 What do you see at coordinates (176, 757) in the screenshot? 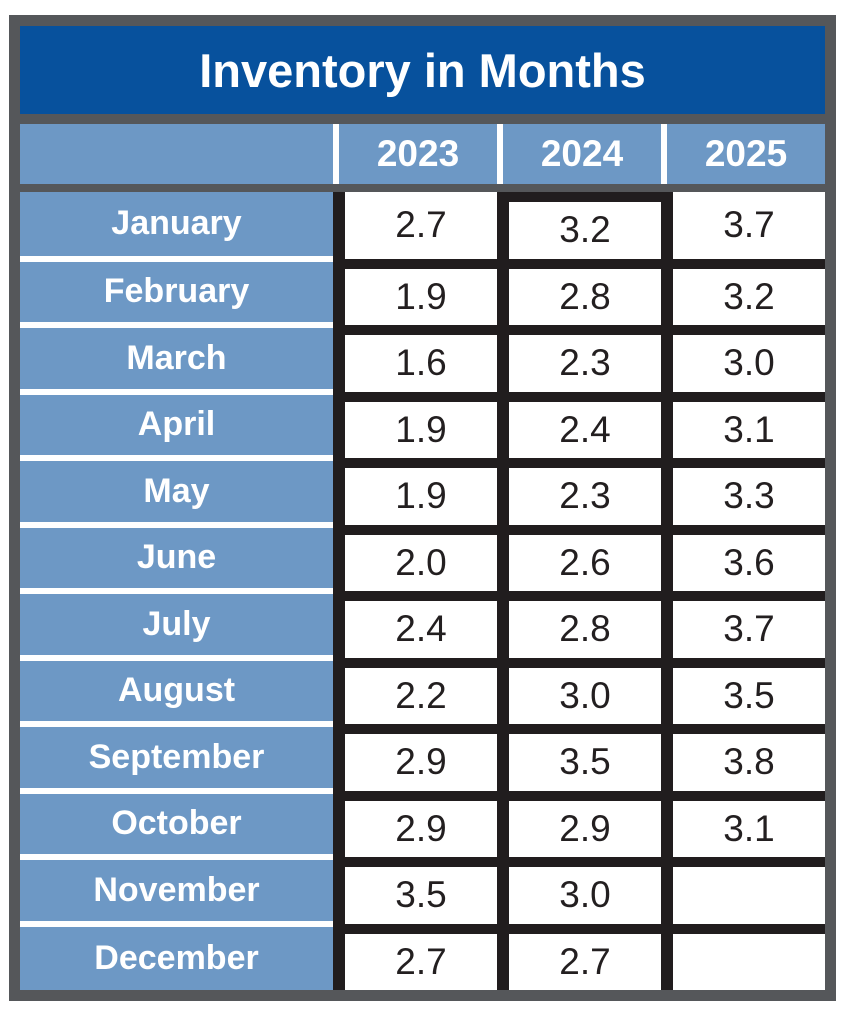
I see `month-cell: September` at bounding box center [176, 757].